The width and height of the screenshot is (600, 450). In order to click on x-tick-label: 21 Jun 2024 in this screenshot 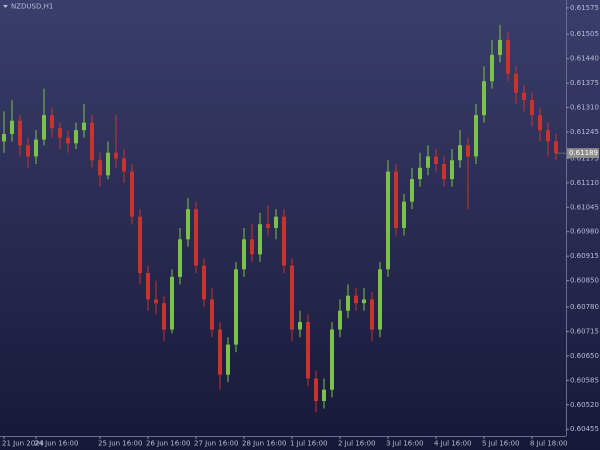, I will do `click(23, 444)`.